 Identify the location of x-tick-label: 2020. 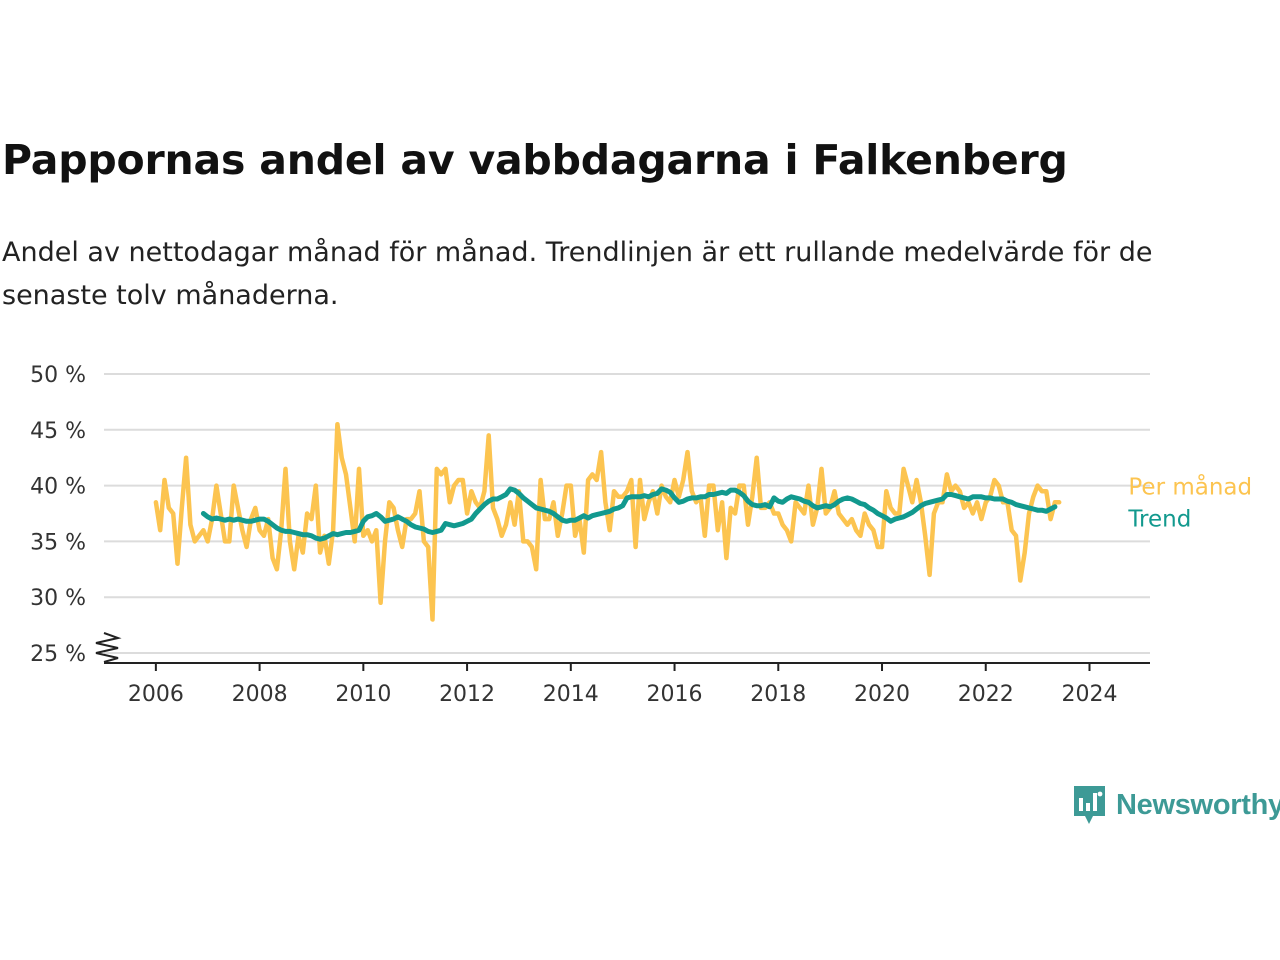
(882, 694).